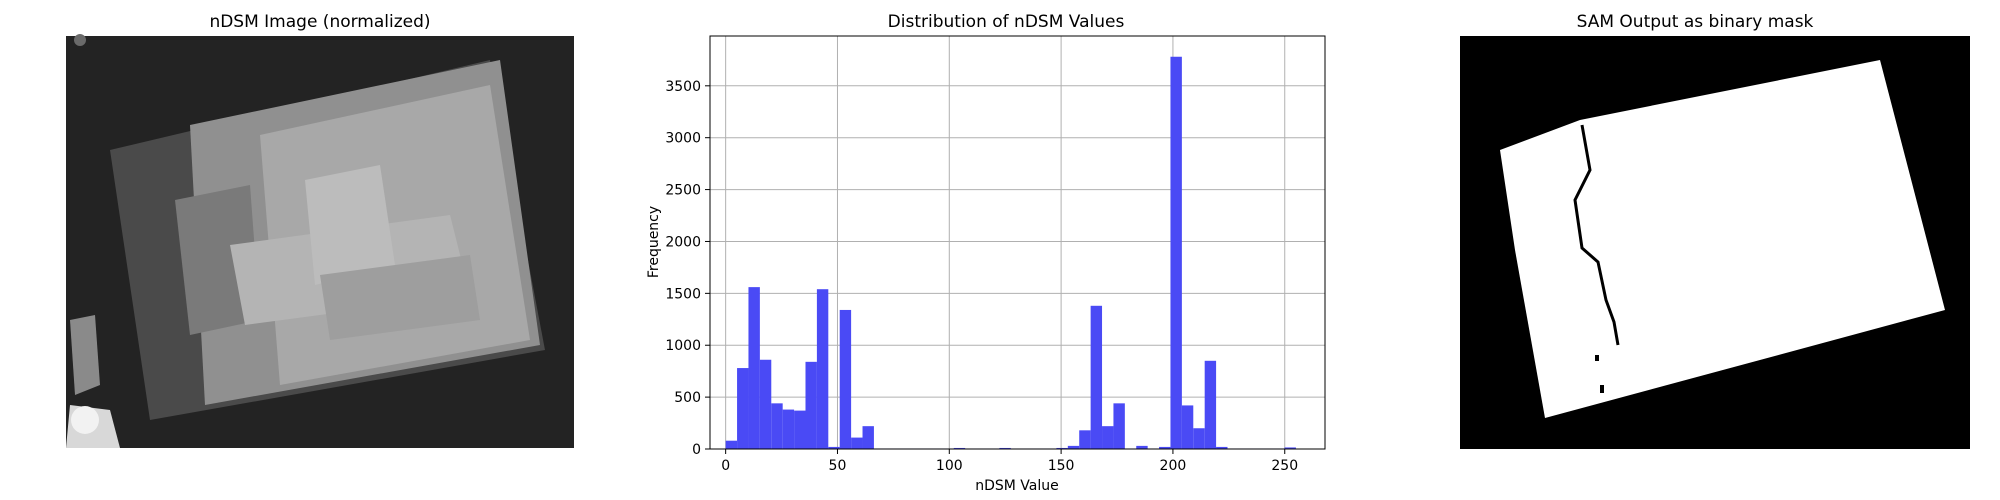  I want to click on x-tick-label: 200, so click(1173, 466).